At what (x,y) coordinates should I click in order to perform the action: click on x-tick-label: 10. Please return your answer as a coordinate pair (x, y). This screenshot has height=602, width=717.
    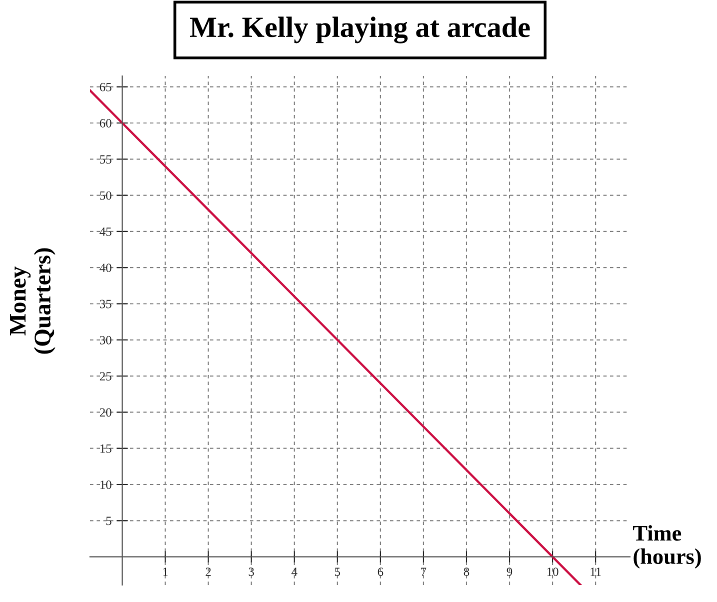
    Looking at the image, I should click on (552, 572).